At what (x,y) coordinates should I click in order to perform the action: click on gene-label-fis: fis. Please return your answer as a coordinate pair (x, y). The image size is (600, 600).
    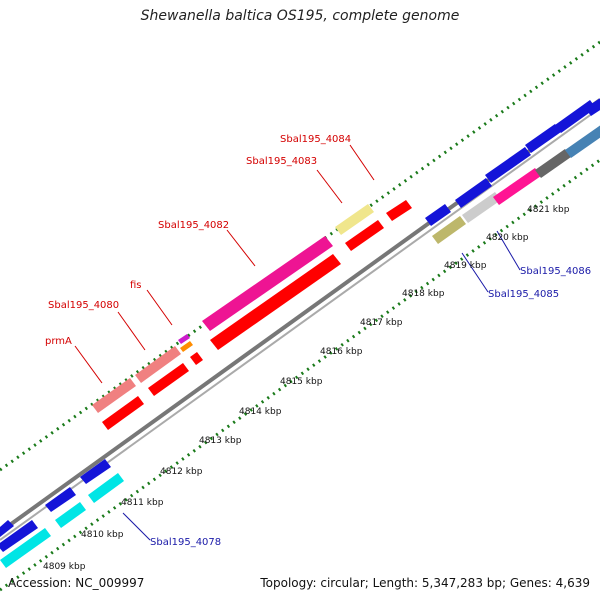
    Looking at the image, I should click on (136, 285).